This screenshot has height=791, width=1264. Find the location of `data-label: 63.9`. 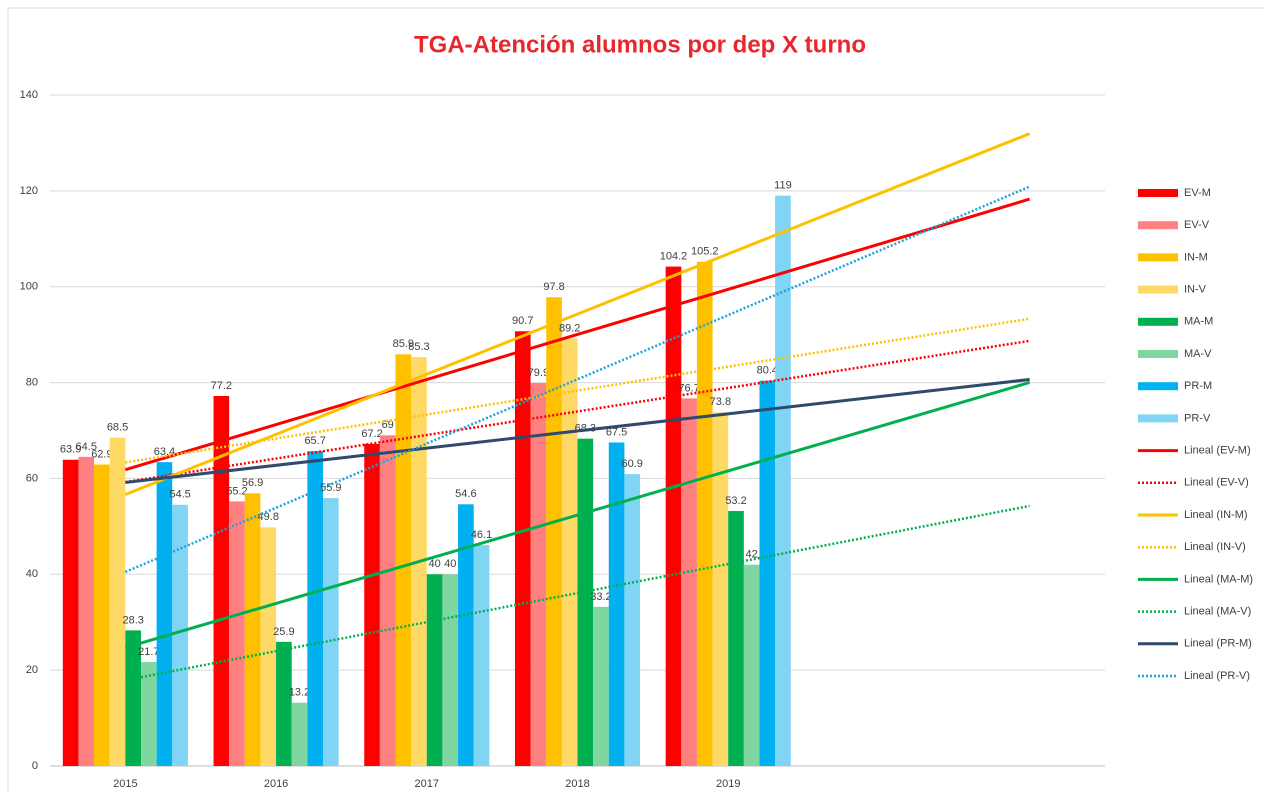

data-label: 63.9 is located at coordinates (70, 450).